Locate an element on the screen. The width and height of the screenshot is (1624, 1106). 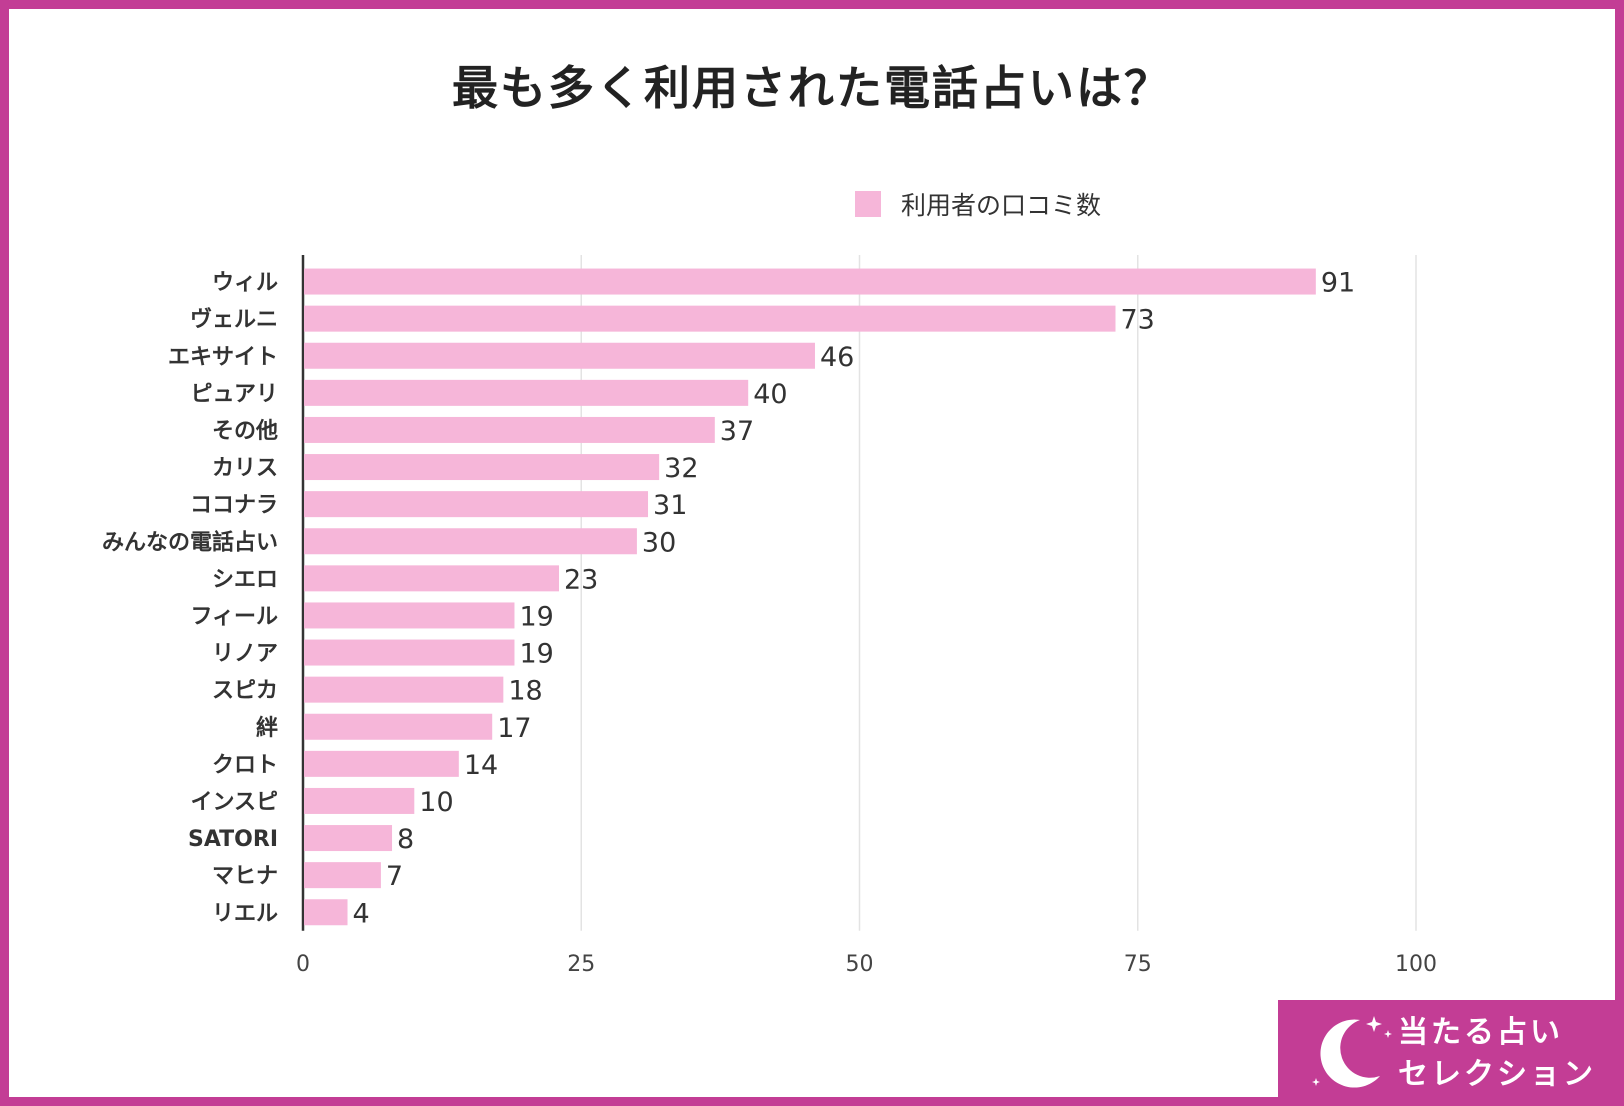
bar-value-label: 31 is located at coordinates (670, 505).